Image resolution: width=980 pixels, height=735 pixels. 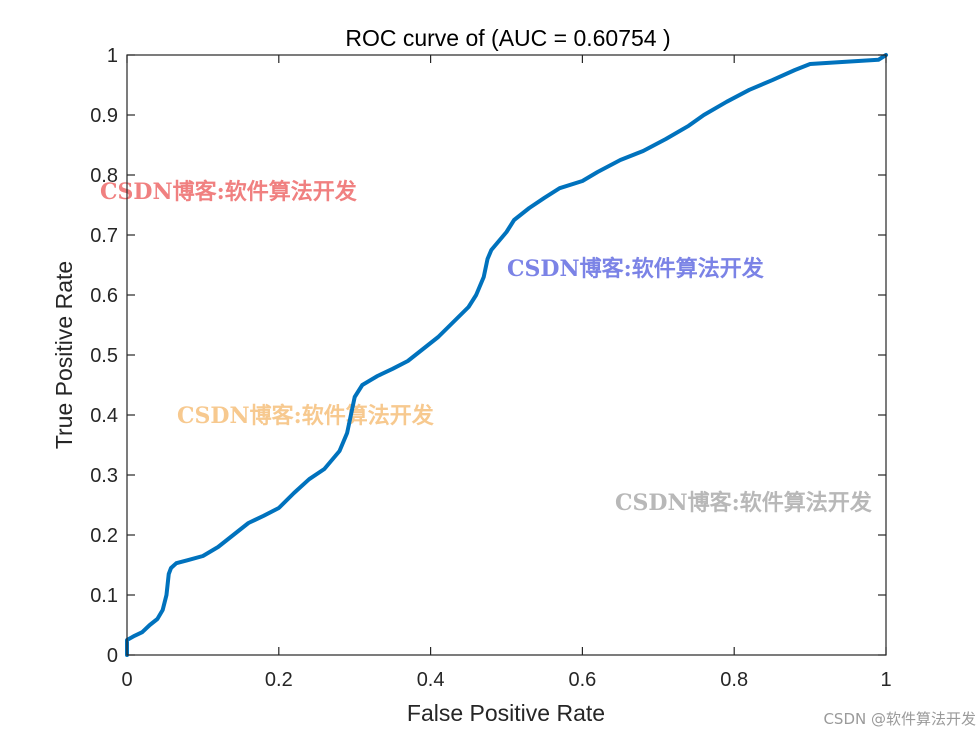 I want to click on y-tick-label: 0.8, so click(x=104, y=176).